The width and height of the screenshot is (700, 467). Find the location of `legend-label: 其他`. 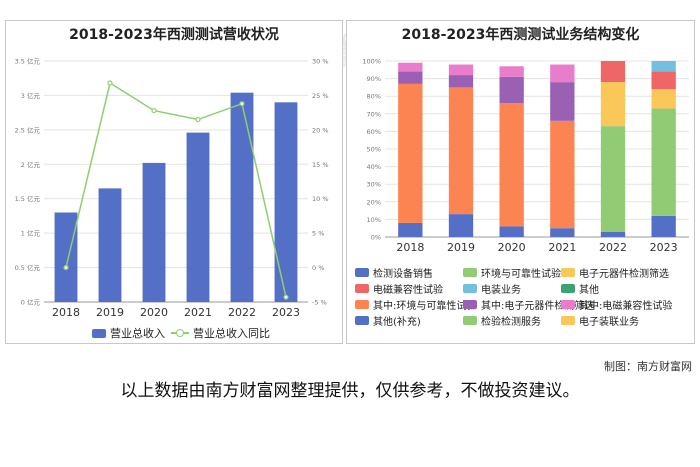

legend-label: 其他 is located at coordinates (589, 290).